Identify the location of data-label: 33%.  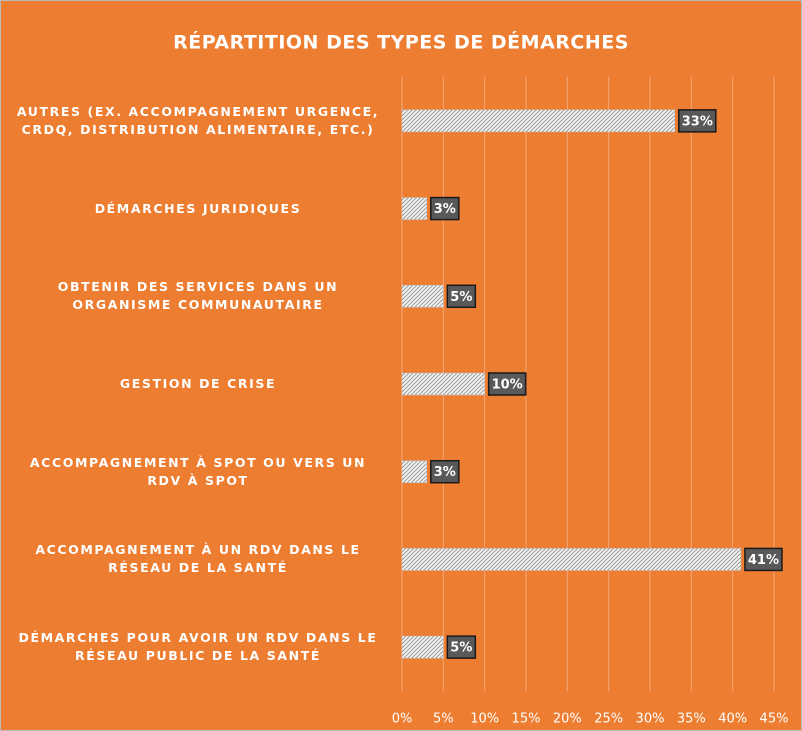
(697, 121).